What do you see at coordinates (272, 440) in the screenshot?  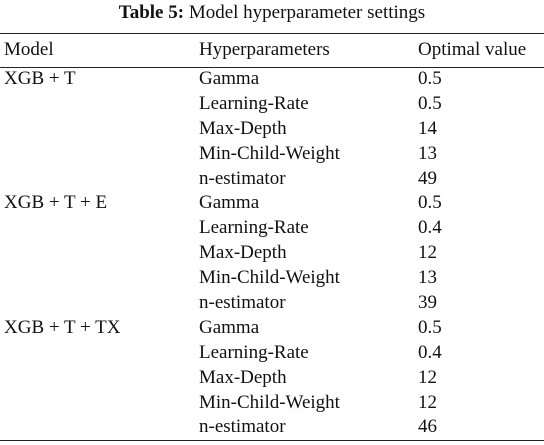 I see `table-bottom-rule` at bounding box center [272, 440].